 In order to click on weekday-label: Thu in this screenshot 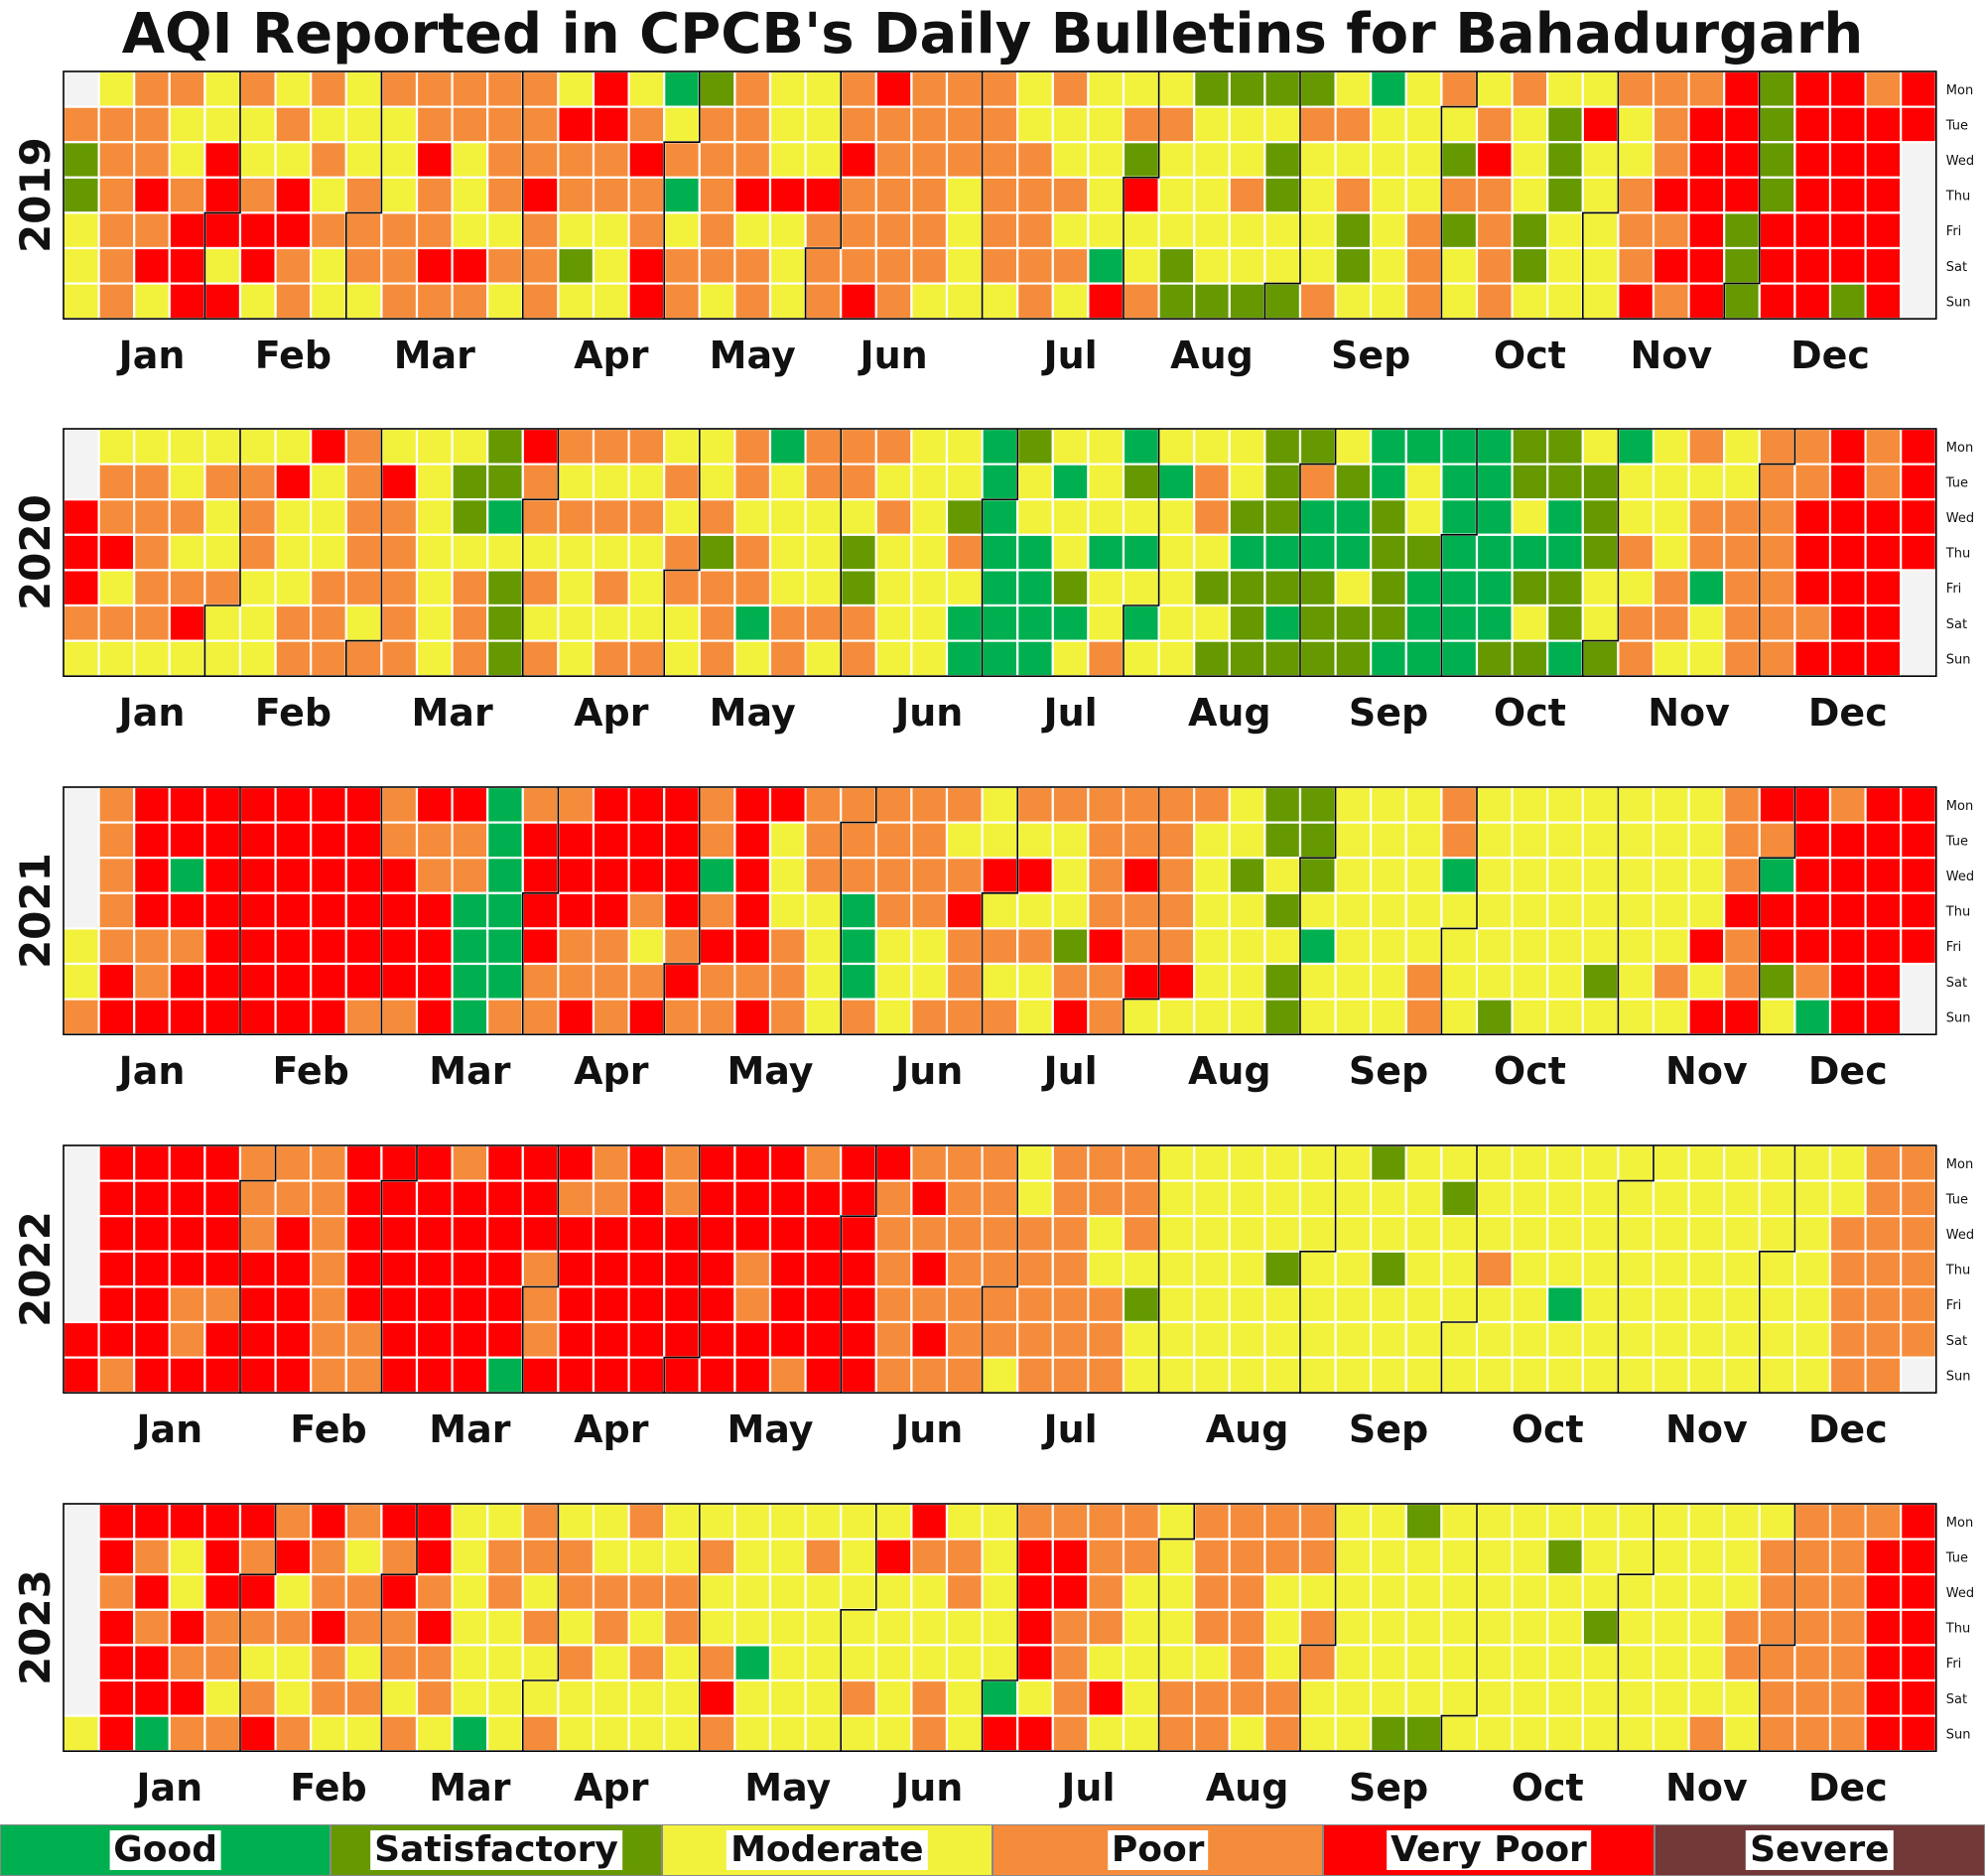, I will do `click(1957, 912)`.